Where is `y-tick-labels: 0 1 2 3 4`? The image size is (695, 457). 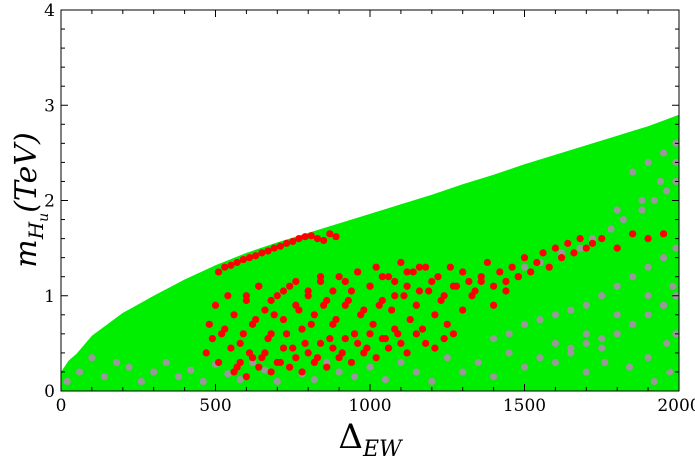 y-tick-labels: 0 1 2 3 4 is located at coordinates (49, 201).